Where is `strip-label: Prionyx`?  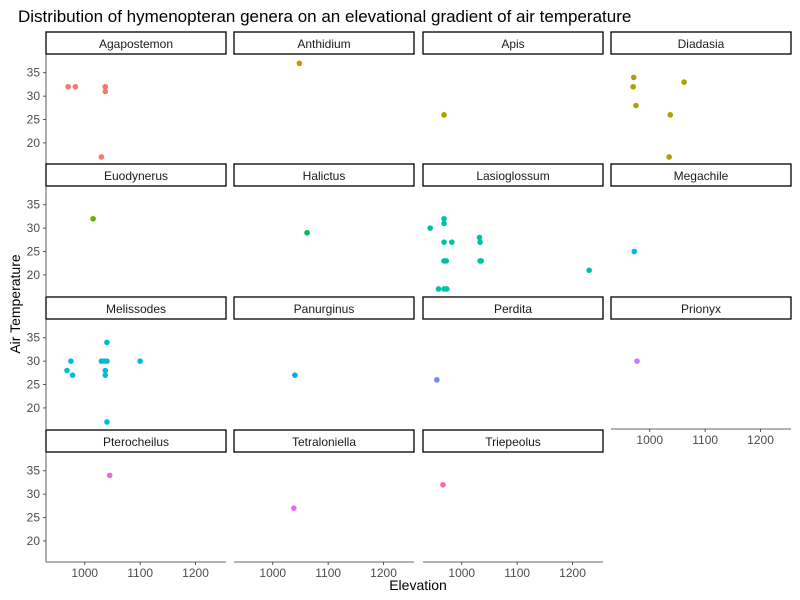 strip-label: Prionyx is located at coordinates (701, 309).